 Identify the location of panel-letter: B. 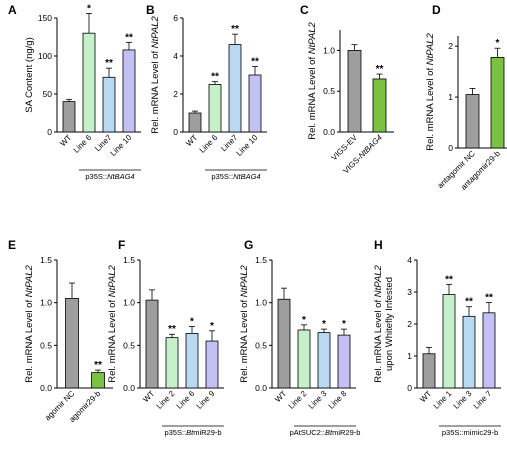
(150, 10).